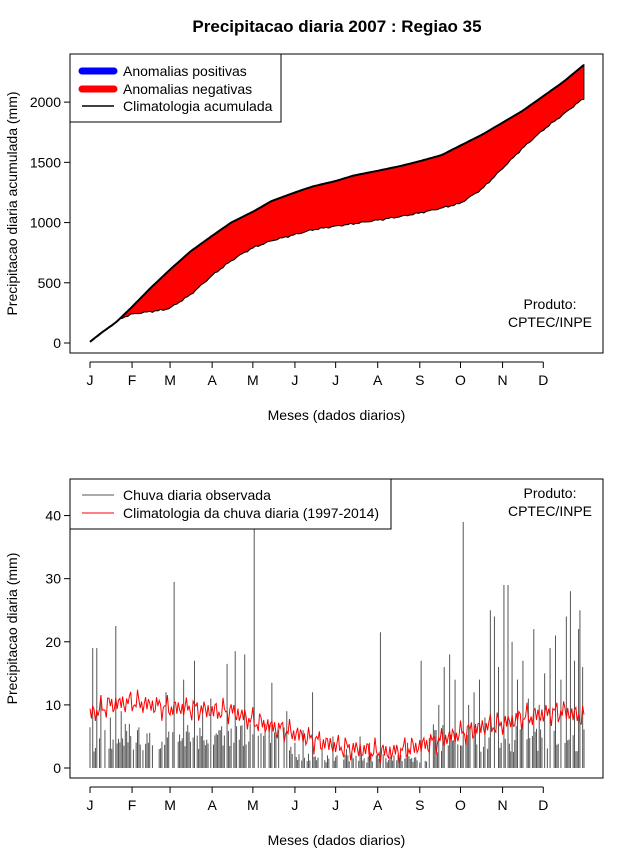 The height and width of the screenshot is (850, 640). Describe the element at coordinates (53, 642) in the screenshot. I see `y-tick-label: 20` at that location.